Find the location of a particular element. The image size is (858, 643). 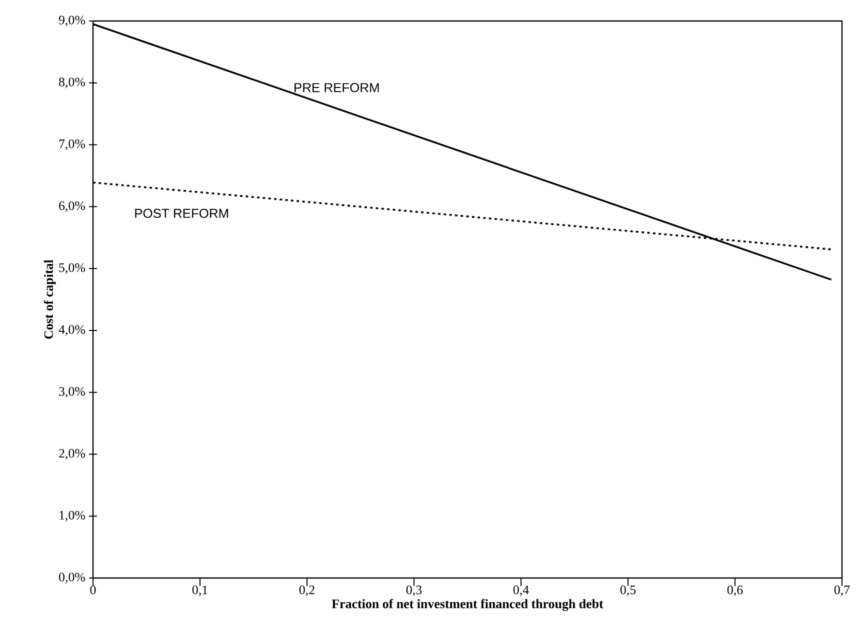

series-label: PRE REFORM is located at coordinates (336, 87).